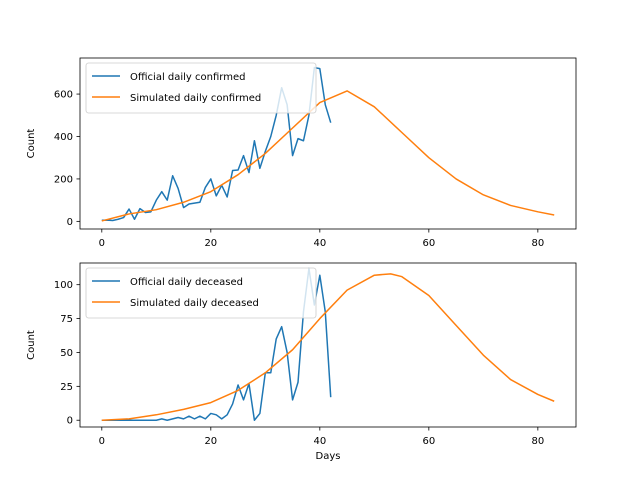  What do you see at coordinates (186, 282) in the screenshot?
I see `legend-entry: Official daily deceased` at bounding box center [186, 282].